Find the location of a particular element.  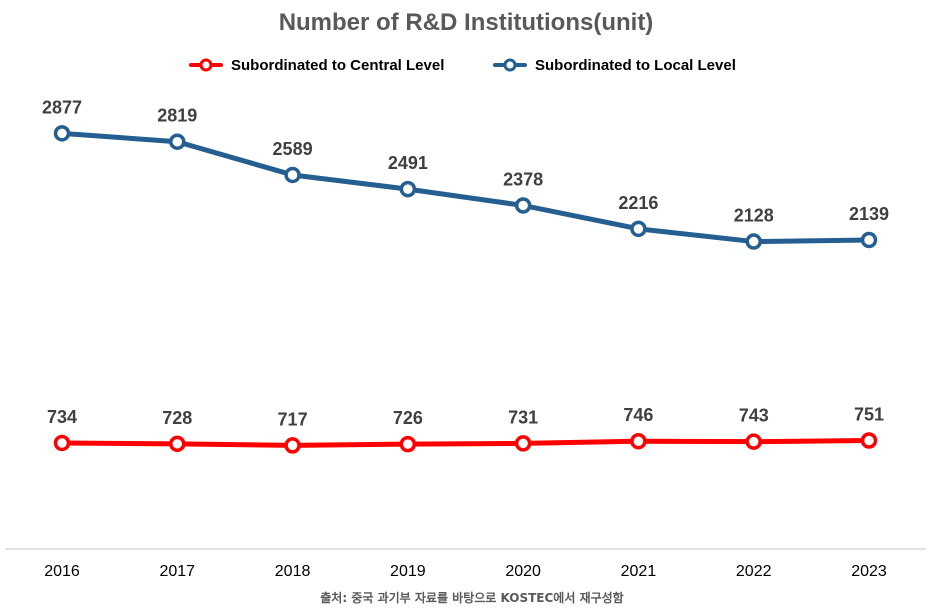

data-label-central: 717 is located at coordinates (293, 419).